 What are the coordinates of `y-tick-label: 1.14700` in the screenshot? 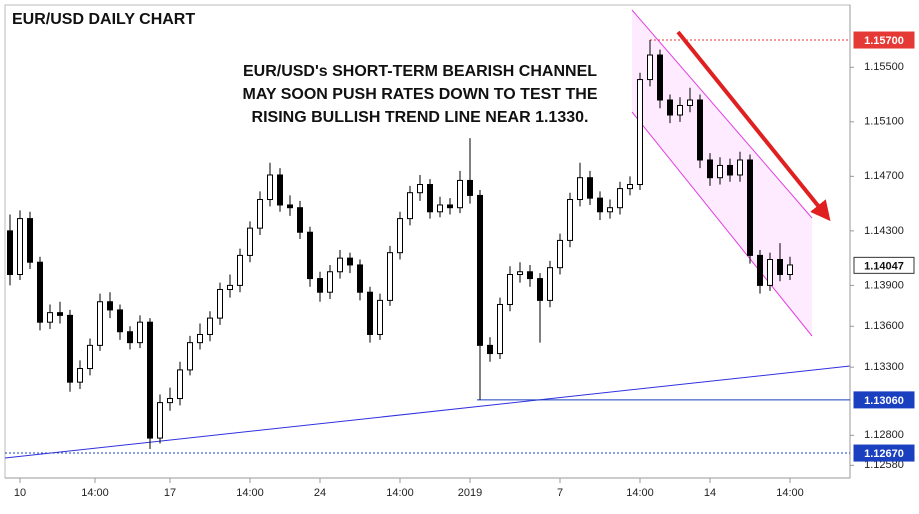 It's located at (884, 176).